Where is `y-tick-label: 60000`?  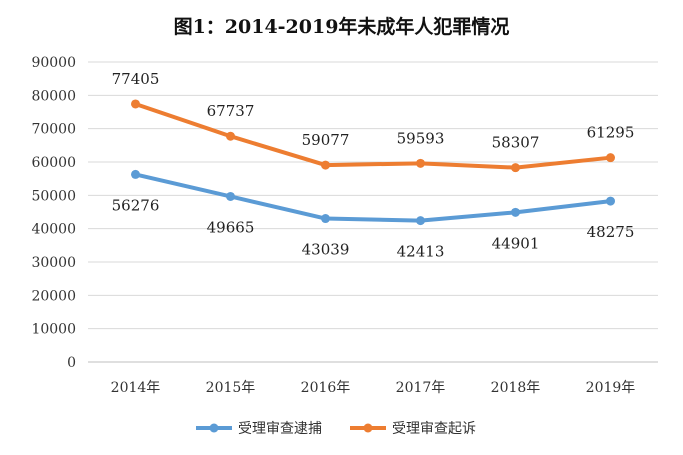
y-tick-label: 60000 is located at coordinates (53, 163).